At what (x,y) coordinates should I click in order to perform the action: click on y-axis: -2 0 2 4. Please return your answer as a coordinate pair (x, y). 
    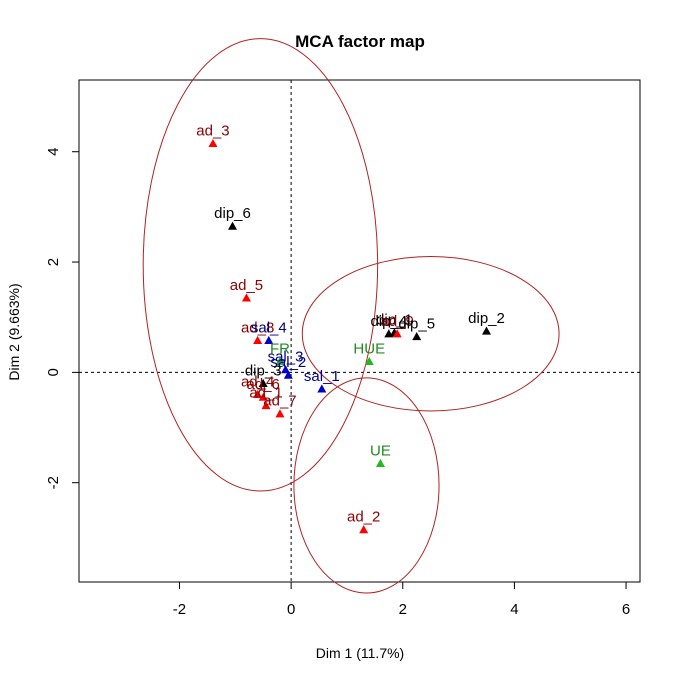
    Looking at the image, I should click on (62, 318).